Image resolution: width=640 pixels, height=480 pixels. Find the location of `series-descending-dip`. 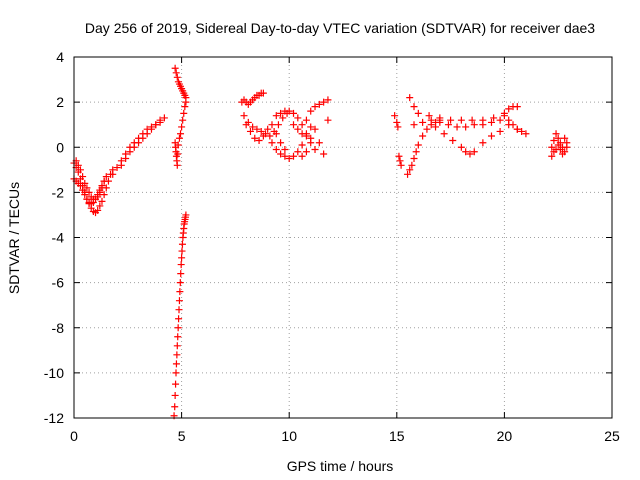

series-descending-dip is located at coordinates (93, 188).